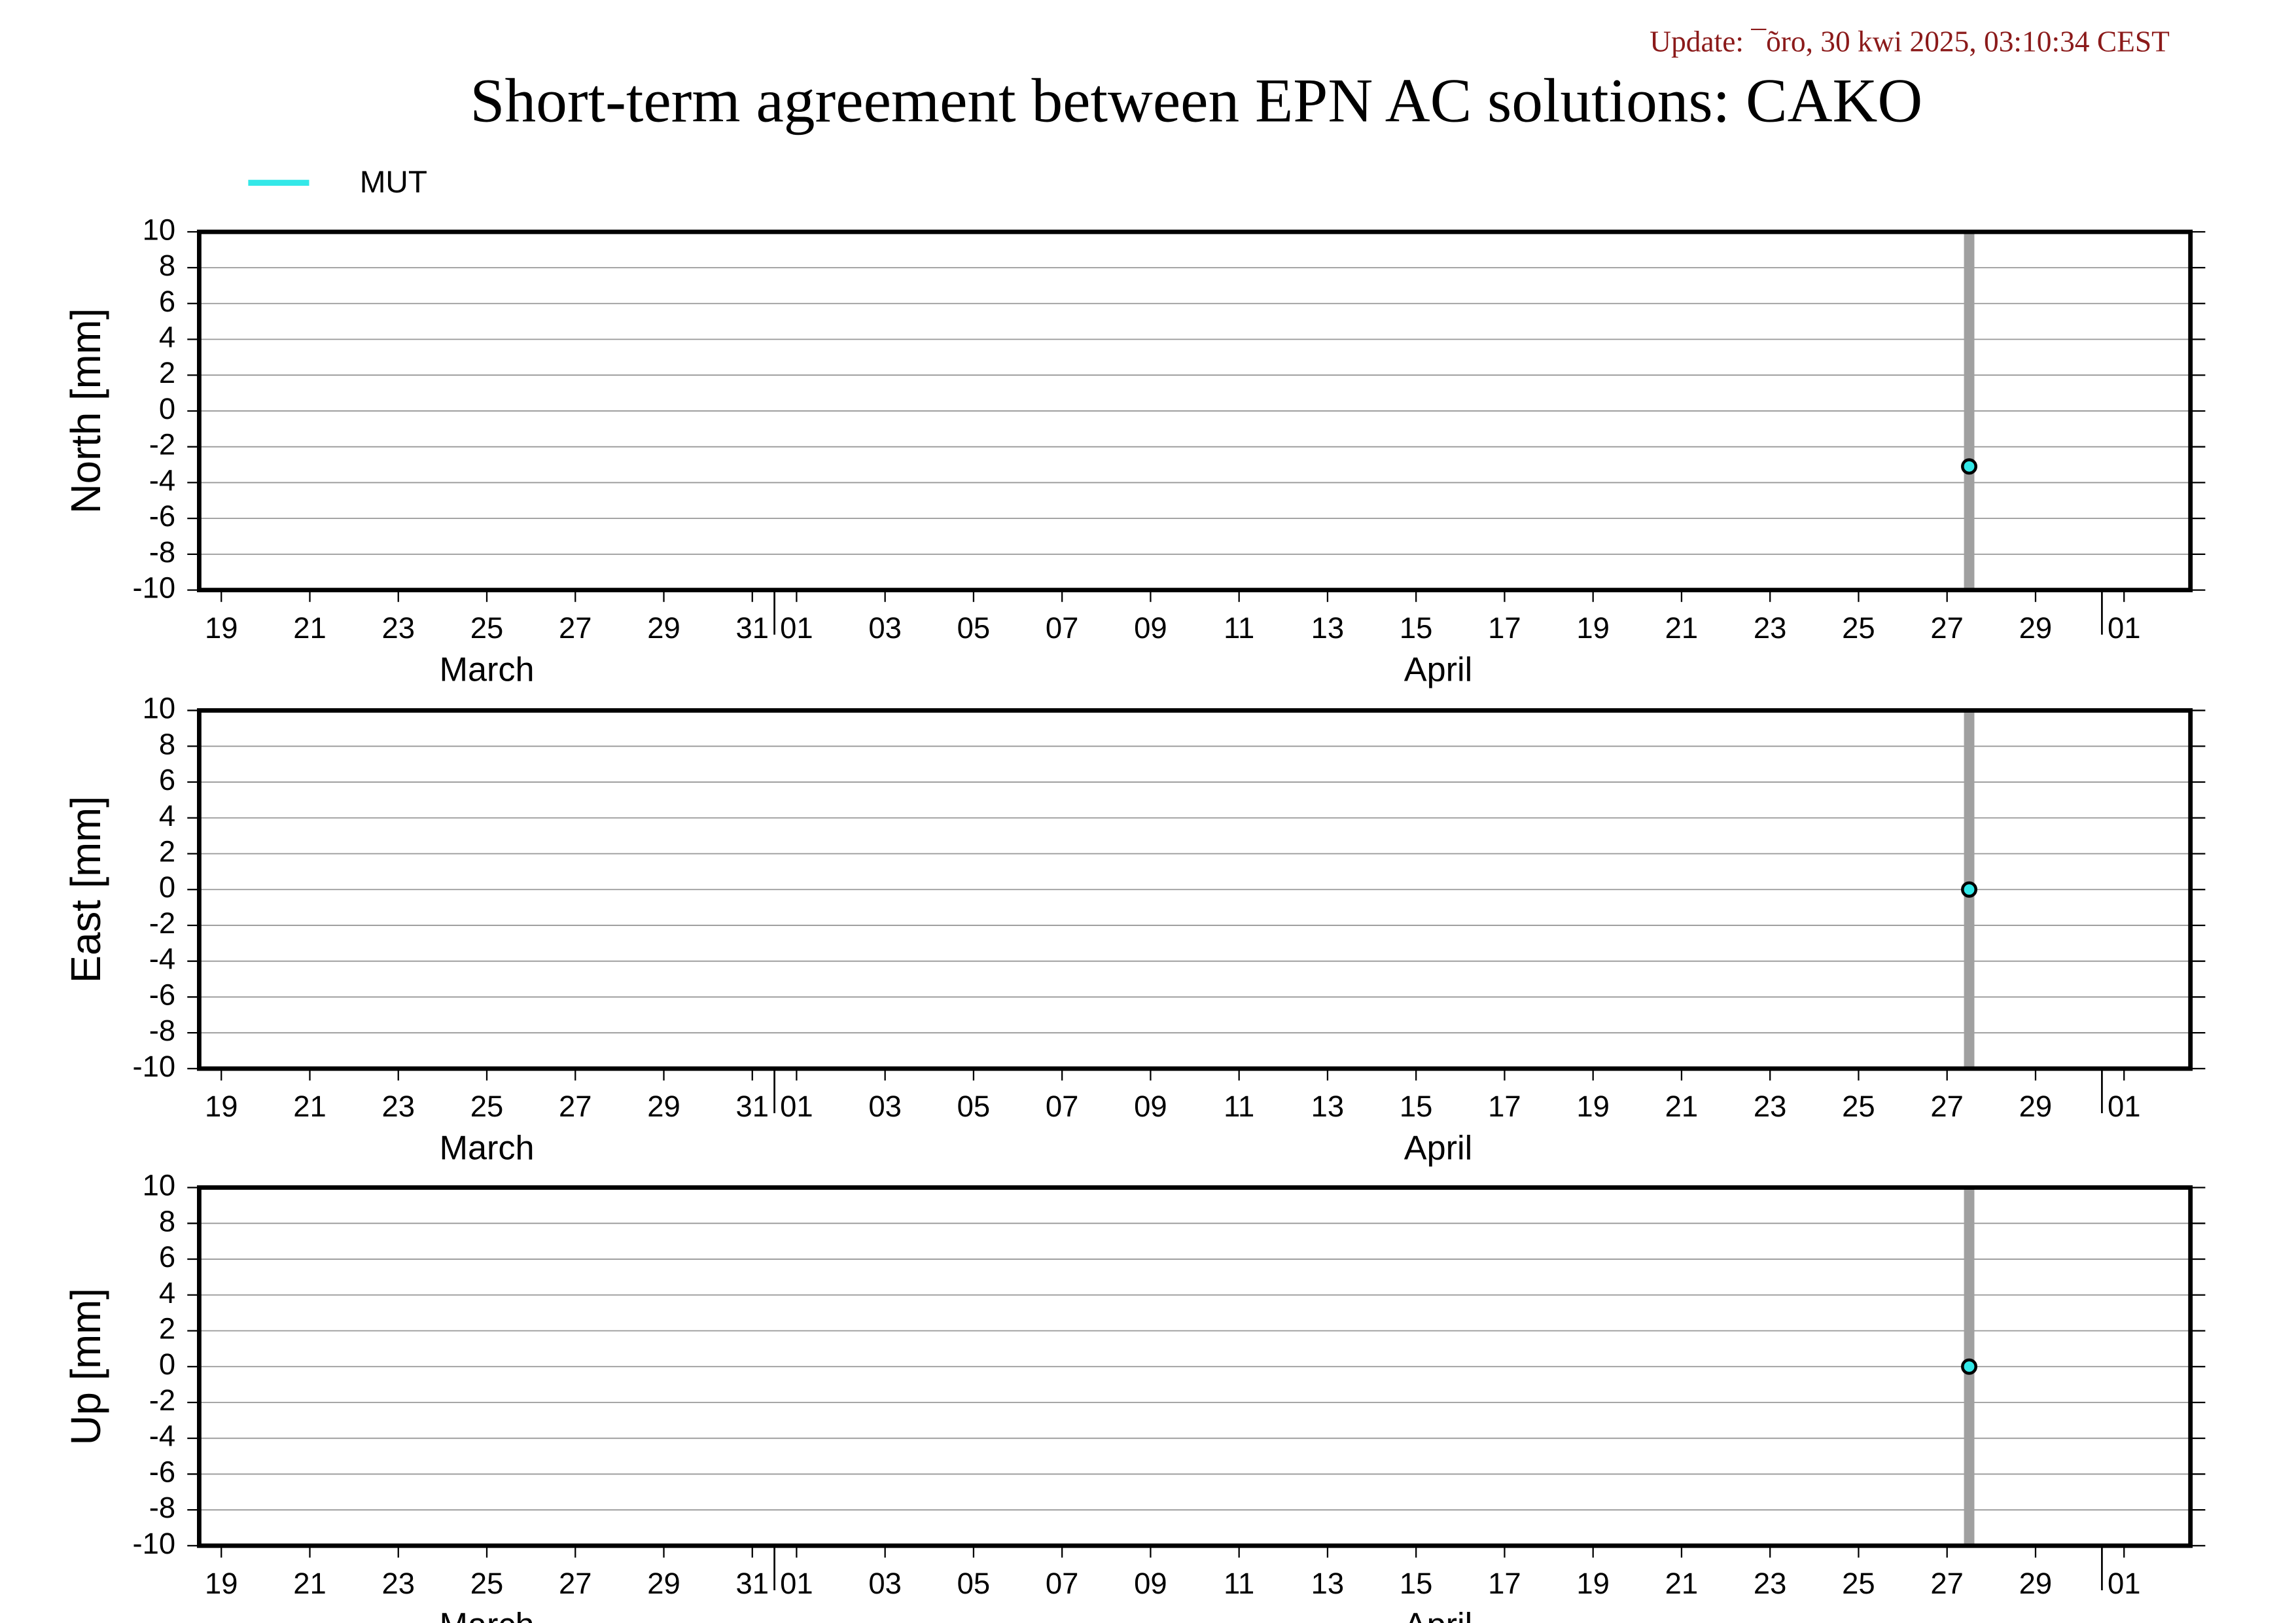 The width and height of the screenshot is (2296, 1623). Describe the element at coordinates (86, 1366) in the screenshot. I see `y-axis-label: Up [mm]` at that location.